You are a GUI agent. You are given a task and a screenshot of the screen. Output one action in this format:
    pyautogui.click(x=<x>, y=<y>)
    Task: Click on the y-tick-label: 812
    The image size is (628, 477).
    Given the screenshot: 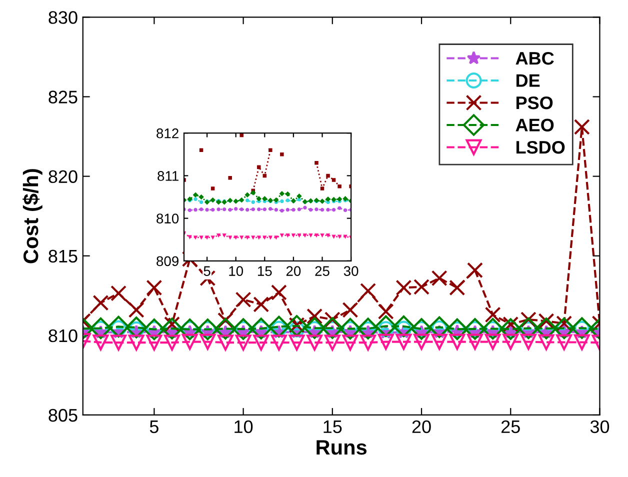 What is the action you would take?
    pyautogui.click(x=167, y=133)
    